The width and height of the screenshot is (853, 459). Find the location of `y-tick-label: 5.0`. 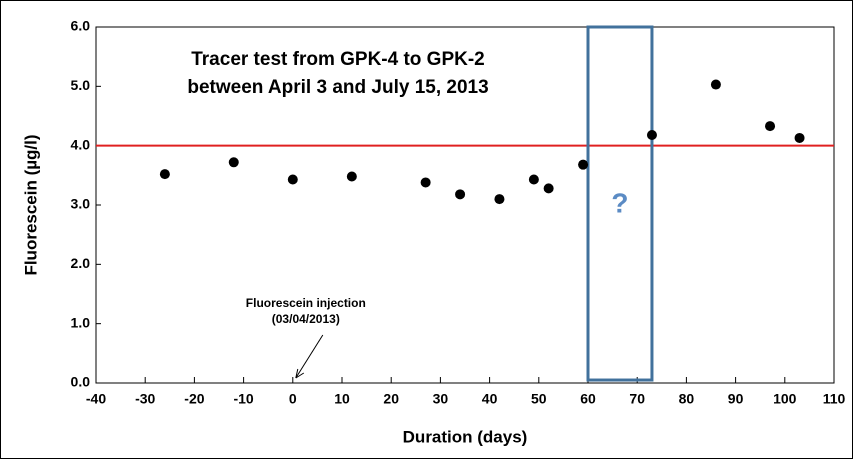

y-tick-label: 5.0 is located at coordinates (81, 85).